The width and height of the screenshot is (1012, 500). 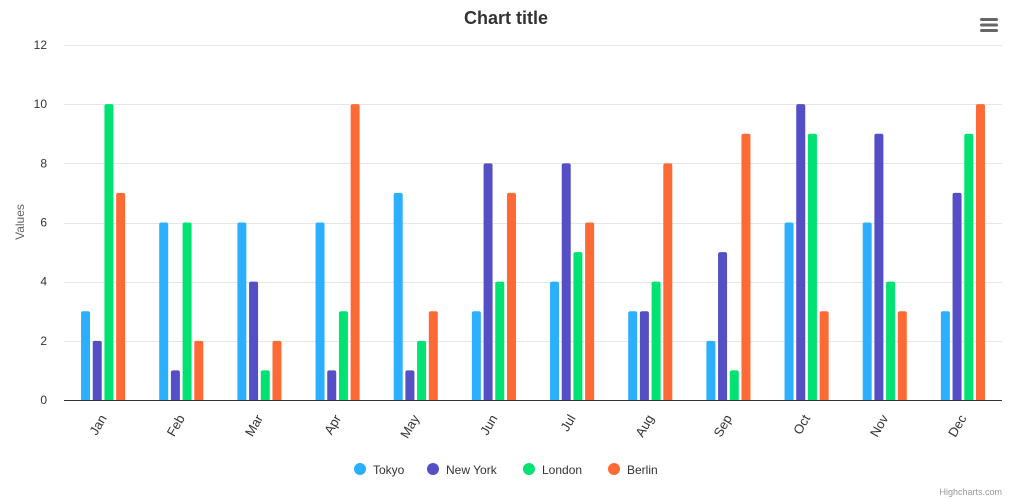 What do you see at coordinates (164, 311) in the screenshot?
I see `bar-tokyo-feb` at bounding box center [164, 311].